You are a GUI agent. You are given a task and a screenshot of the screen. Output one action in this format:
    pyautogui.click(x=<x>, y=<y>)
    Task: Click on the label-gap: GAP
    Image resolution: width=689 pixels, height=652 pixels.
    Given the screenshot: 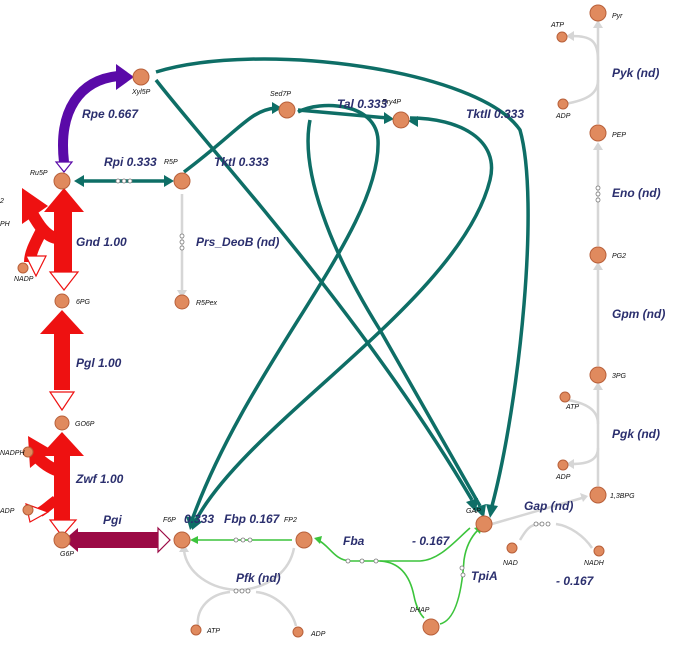 What is the action you would take?
    pyautogui.click(x=473, y=511)
    